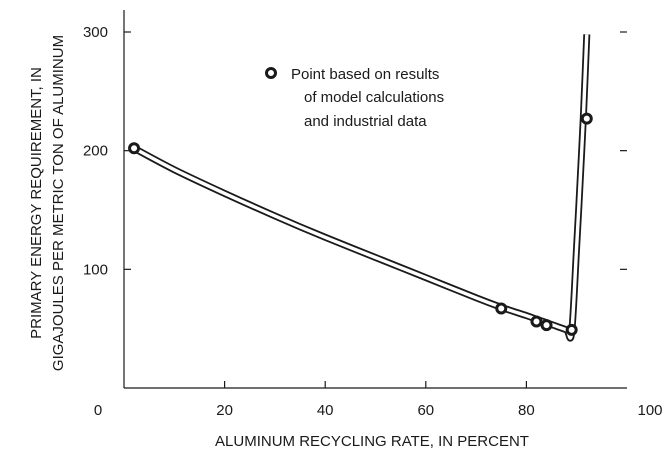 This screenshot has height=456, width=671. I want to click on x-tick-label-40: 40, so click(325, 410).